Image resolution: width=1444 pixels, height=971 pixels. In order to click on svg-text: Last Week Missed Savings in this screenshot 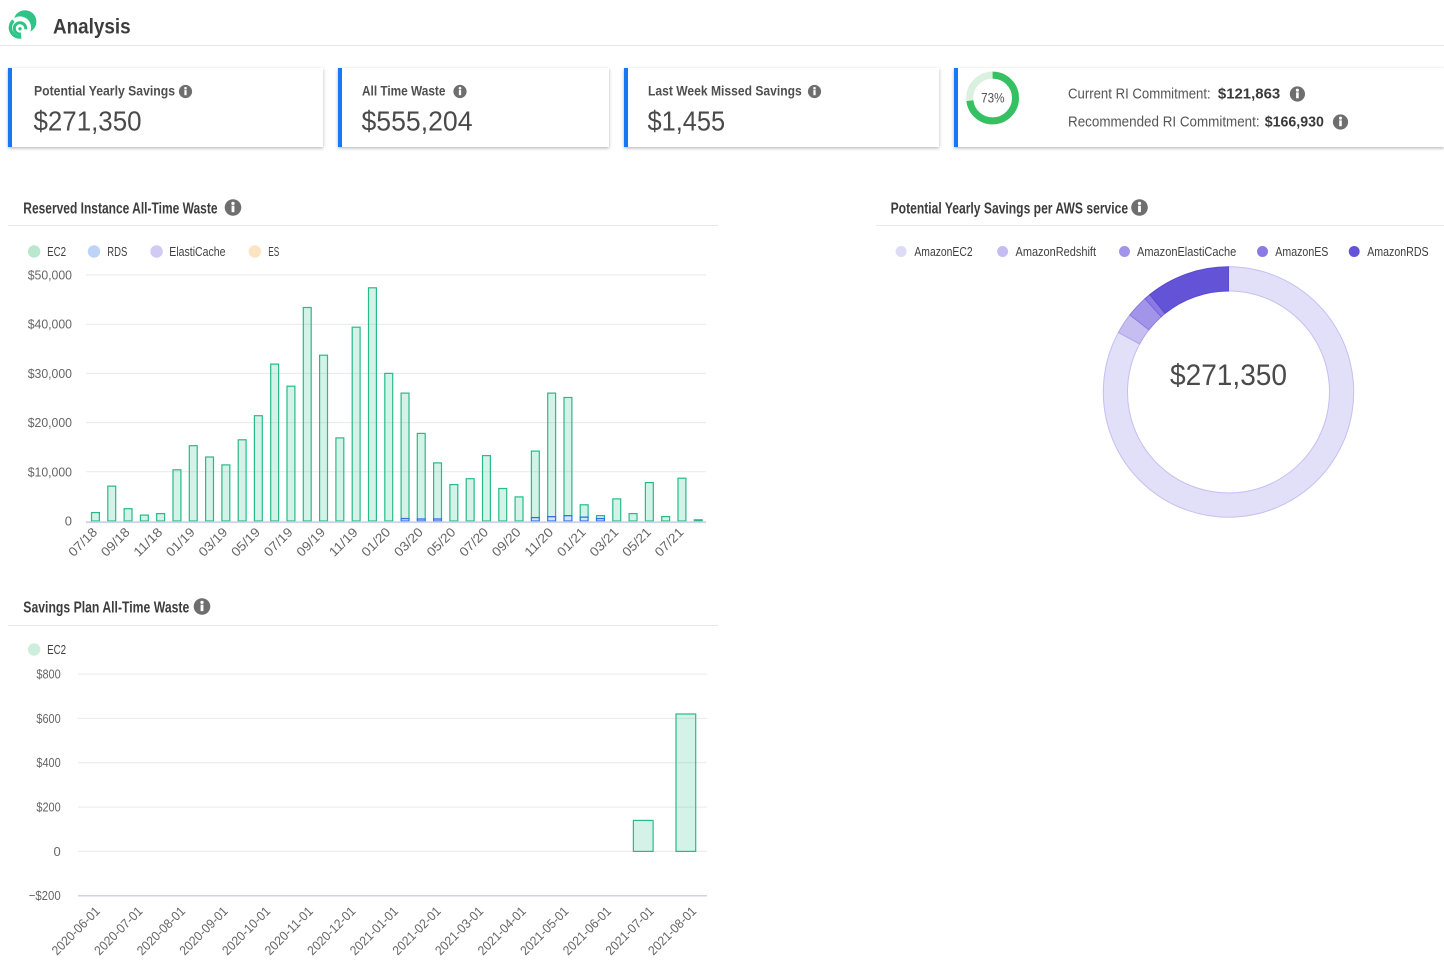, I will do `click(725, 91)`.